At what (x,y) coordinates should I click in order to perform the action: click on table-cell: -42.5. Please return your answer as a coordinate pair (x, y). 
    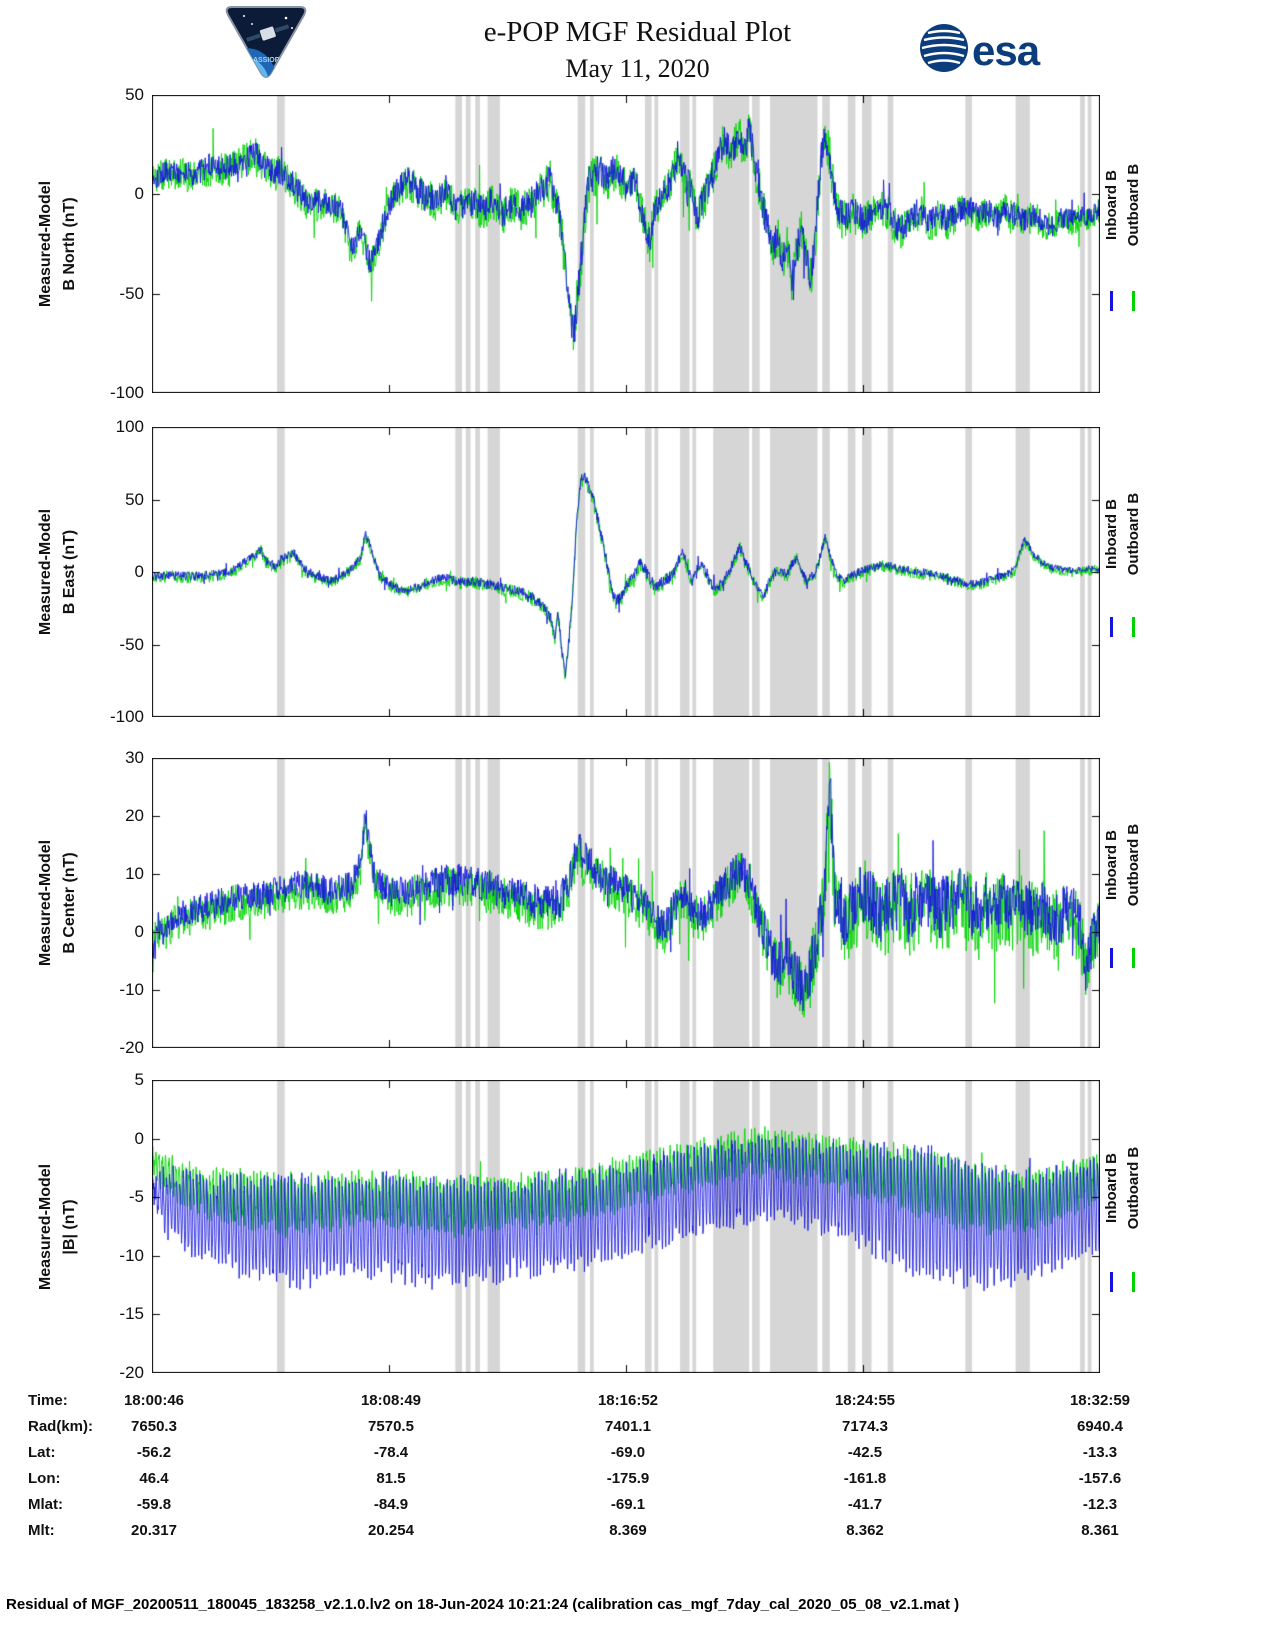
    Looking at the image, I should click on (865, 1452).